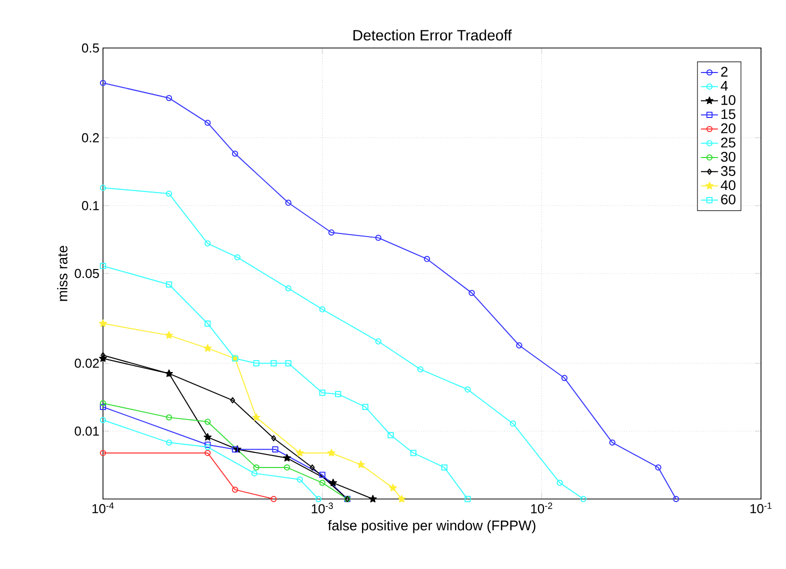 The image size is (786, 569). Describe the element at coordinates (724, 86) in the screenshot. I see `legend-label: 4` at that location.